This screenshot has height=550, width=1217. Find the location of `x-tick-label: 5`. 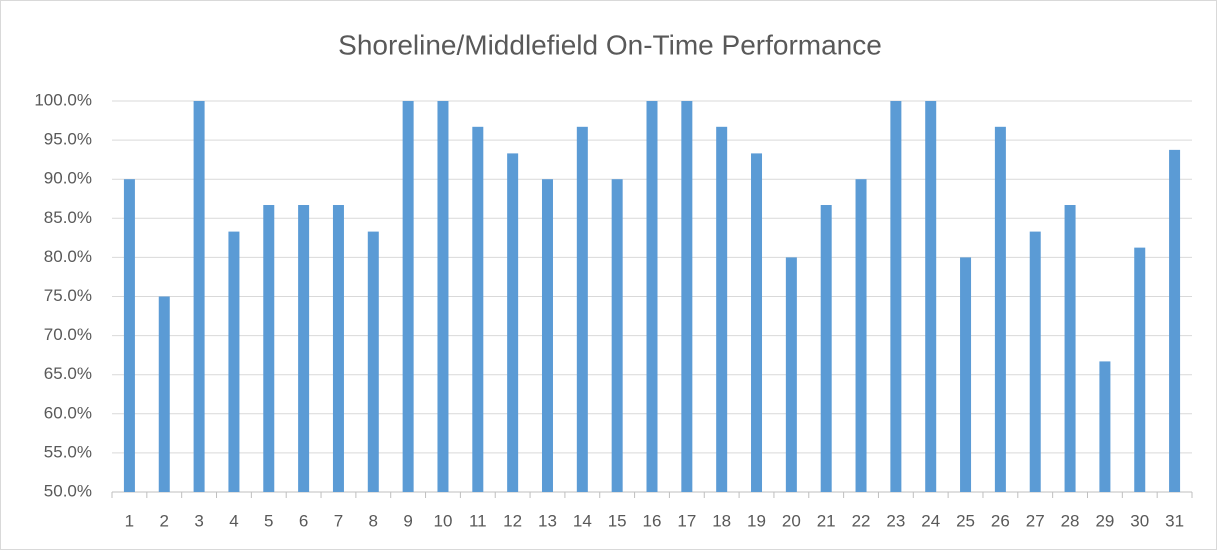

x-tick-label: 5 is located at coordinates (268, 520).